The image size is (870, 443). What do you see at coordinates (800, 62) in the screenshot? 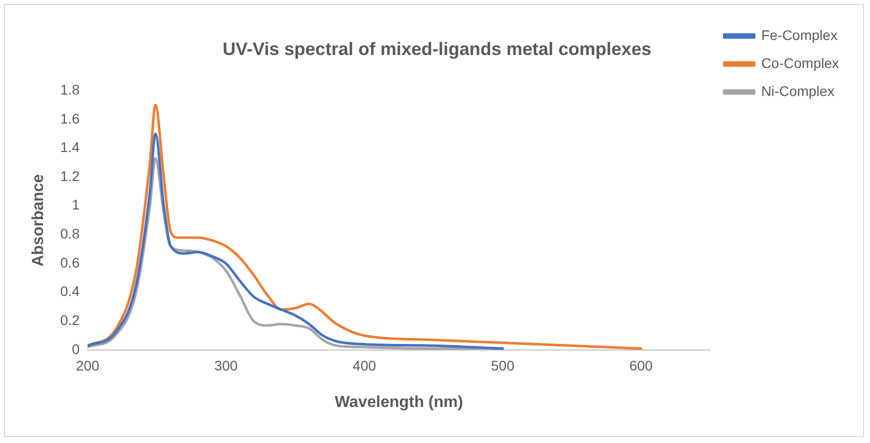
I see `legend-label: Co-Complex` at bounding box center [800, 62].